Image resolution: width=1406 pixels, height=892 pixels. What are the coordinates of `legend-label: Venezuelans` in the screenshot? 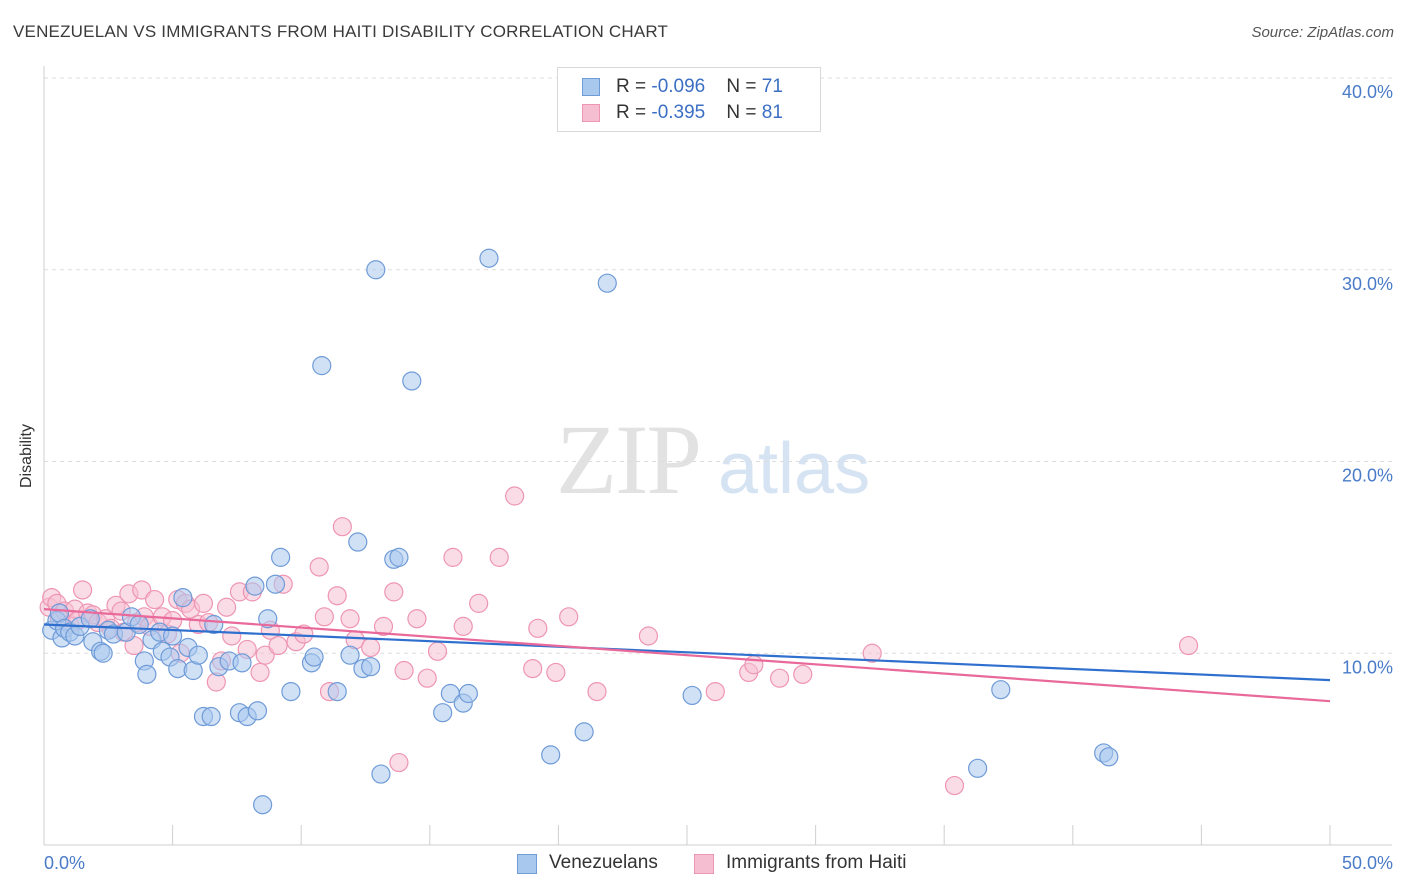 It's located at (603, 862).